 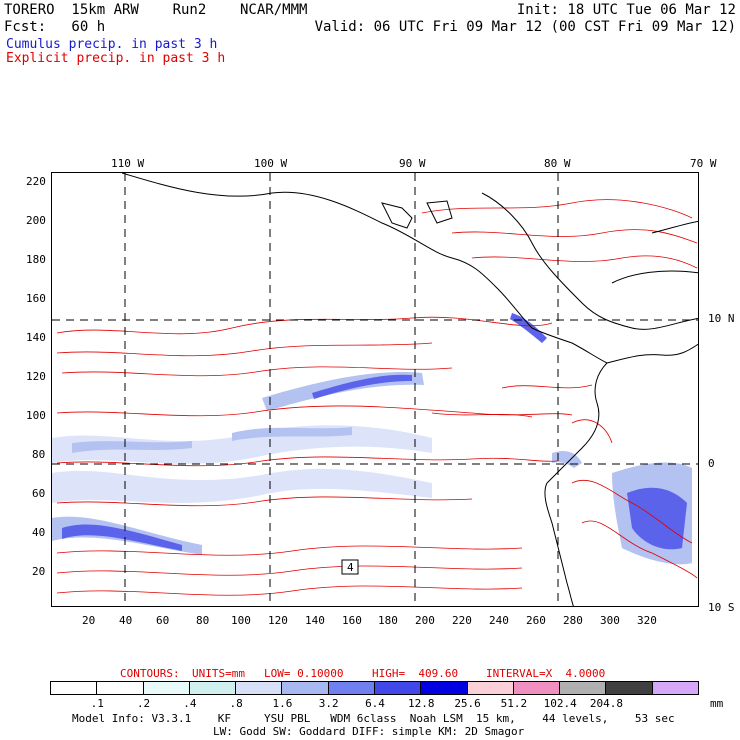 What do you see at coordinates (721, 318) in the screenshot?
I see `lat-label-10n: 10 N` at bounding box center [721, 318].